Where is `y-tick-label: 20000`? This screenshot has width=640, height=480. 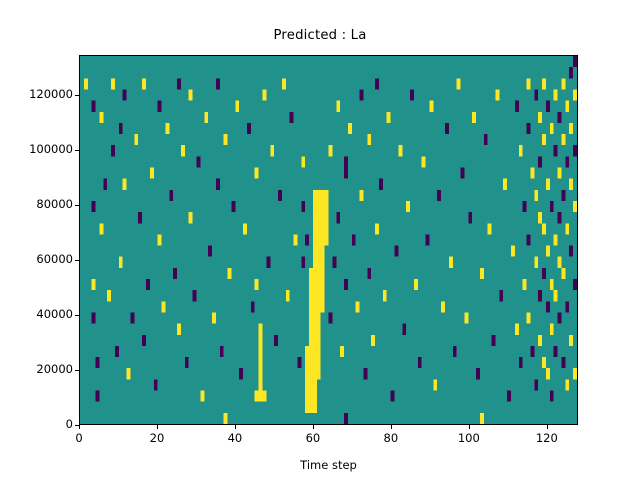 y-tick-label: 20000 is located at coordinates (54, 368).